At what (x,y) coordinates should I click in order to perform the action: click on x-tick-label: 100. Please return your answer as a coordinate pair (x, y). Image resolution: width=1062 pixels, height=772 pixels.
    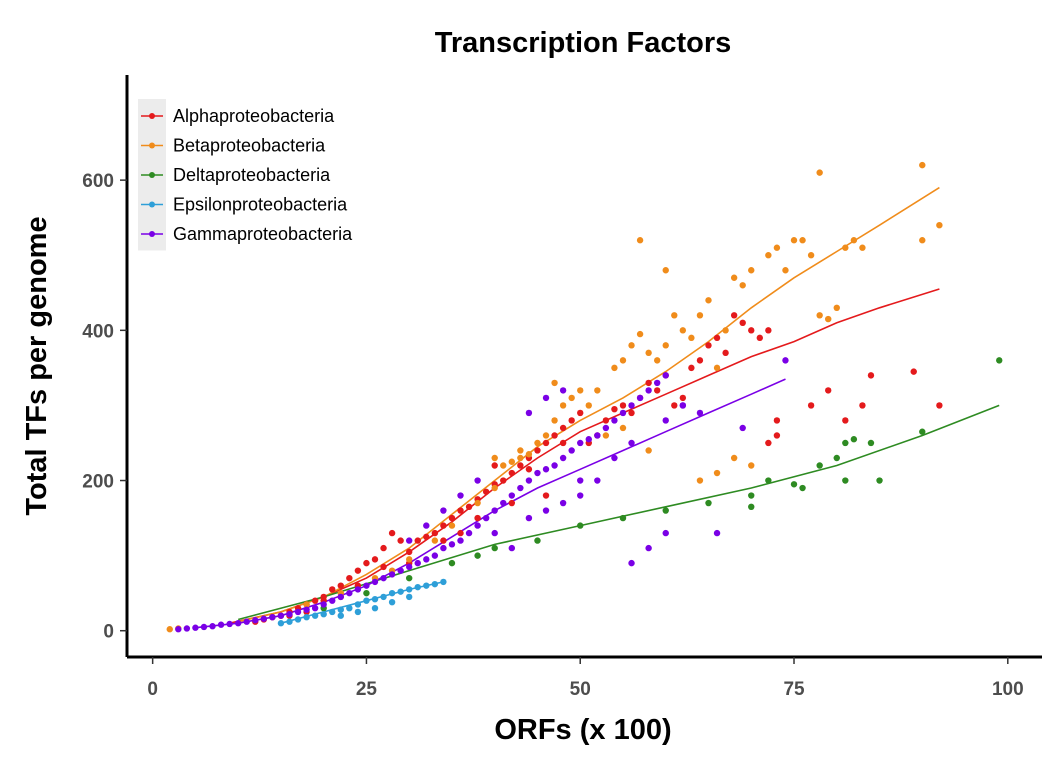
    Looking at the image, I should click on (1008, 689).